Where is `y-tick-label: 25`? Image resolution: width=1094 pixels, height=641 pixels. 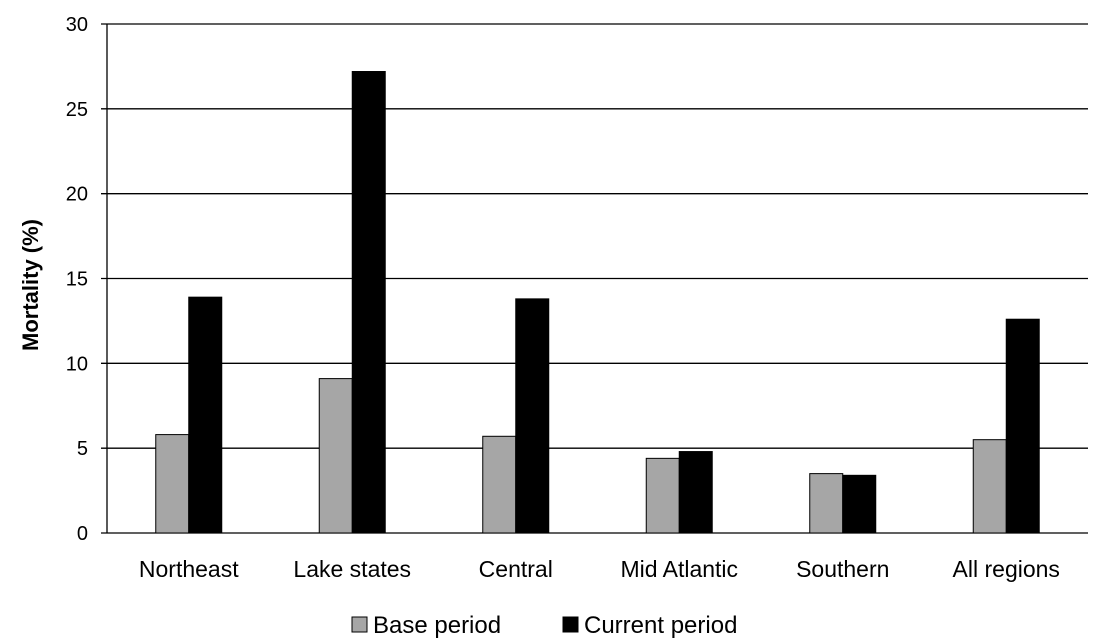
y-tick-label: 25 is located at coordinates (77, 110).